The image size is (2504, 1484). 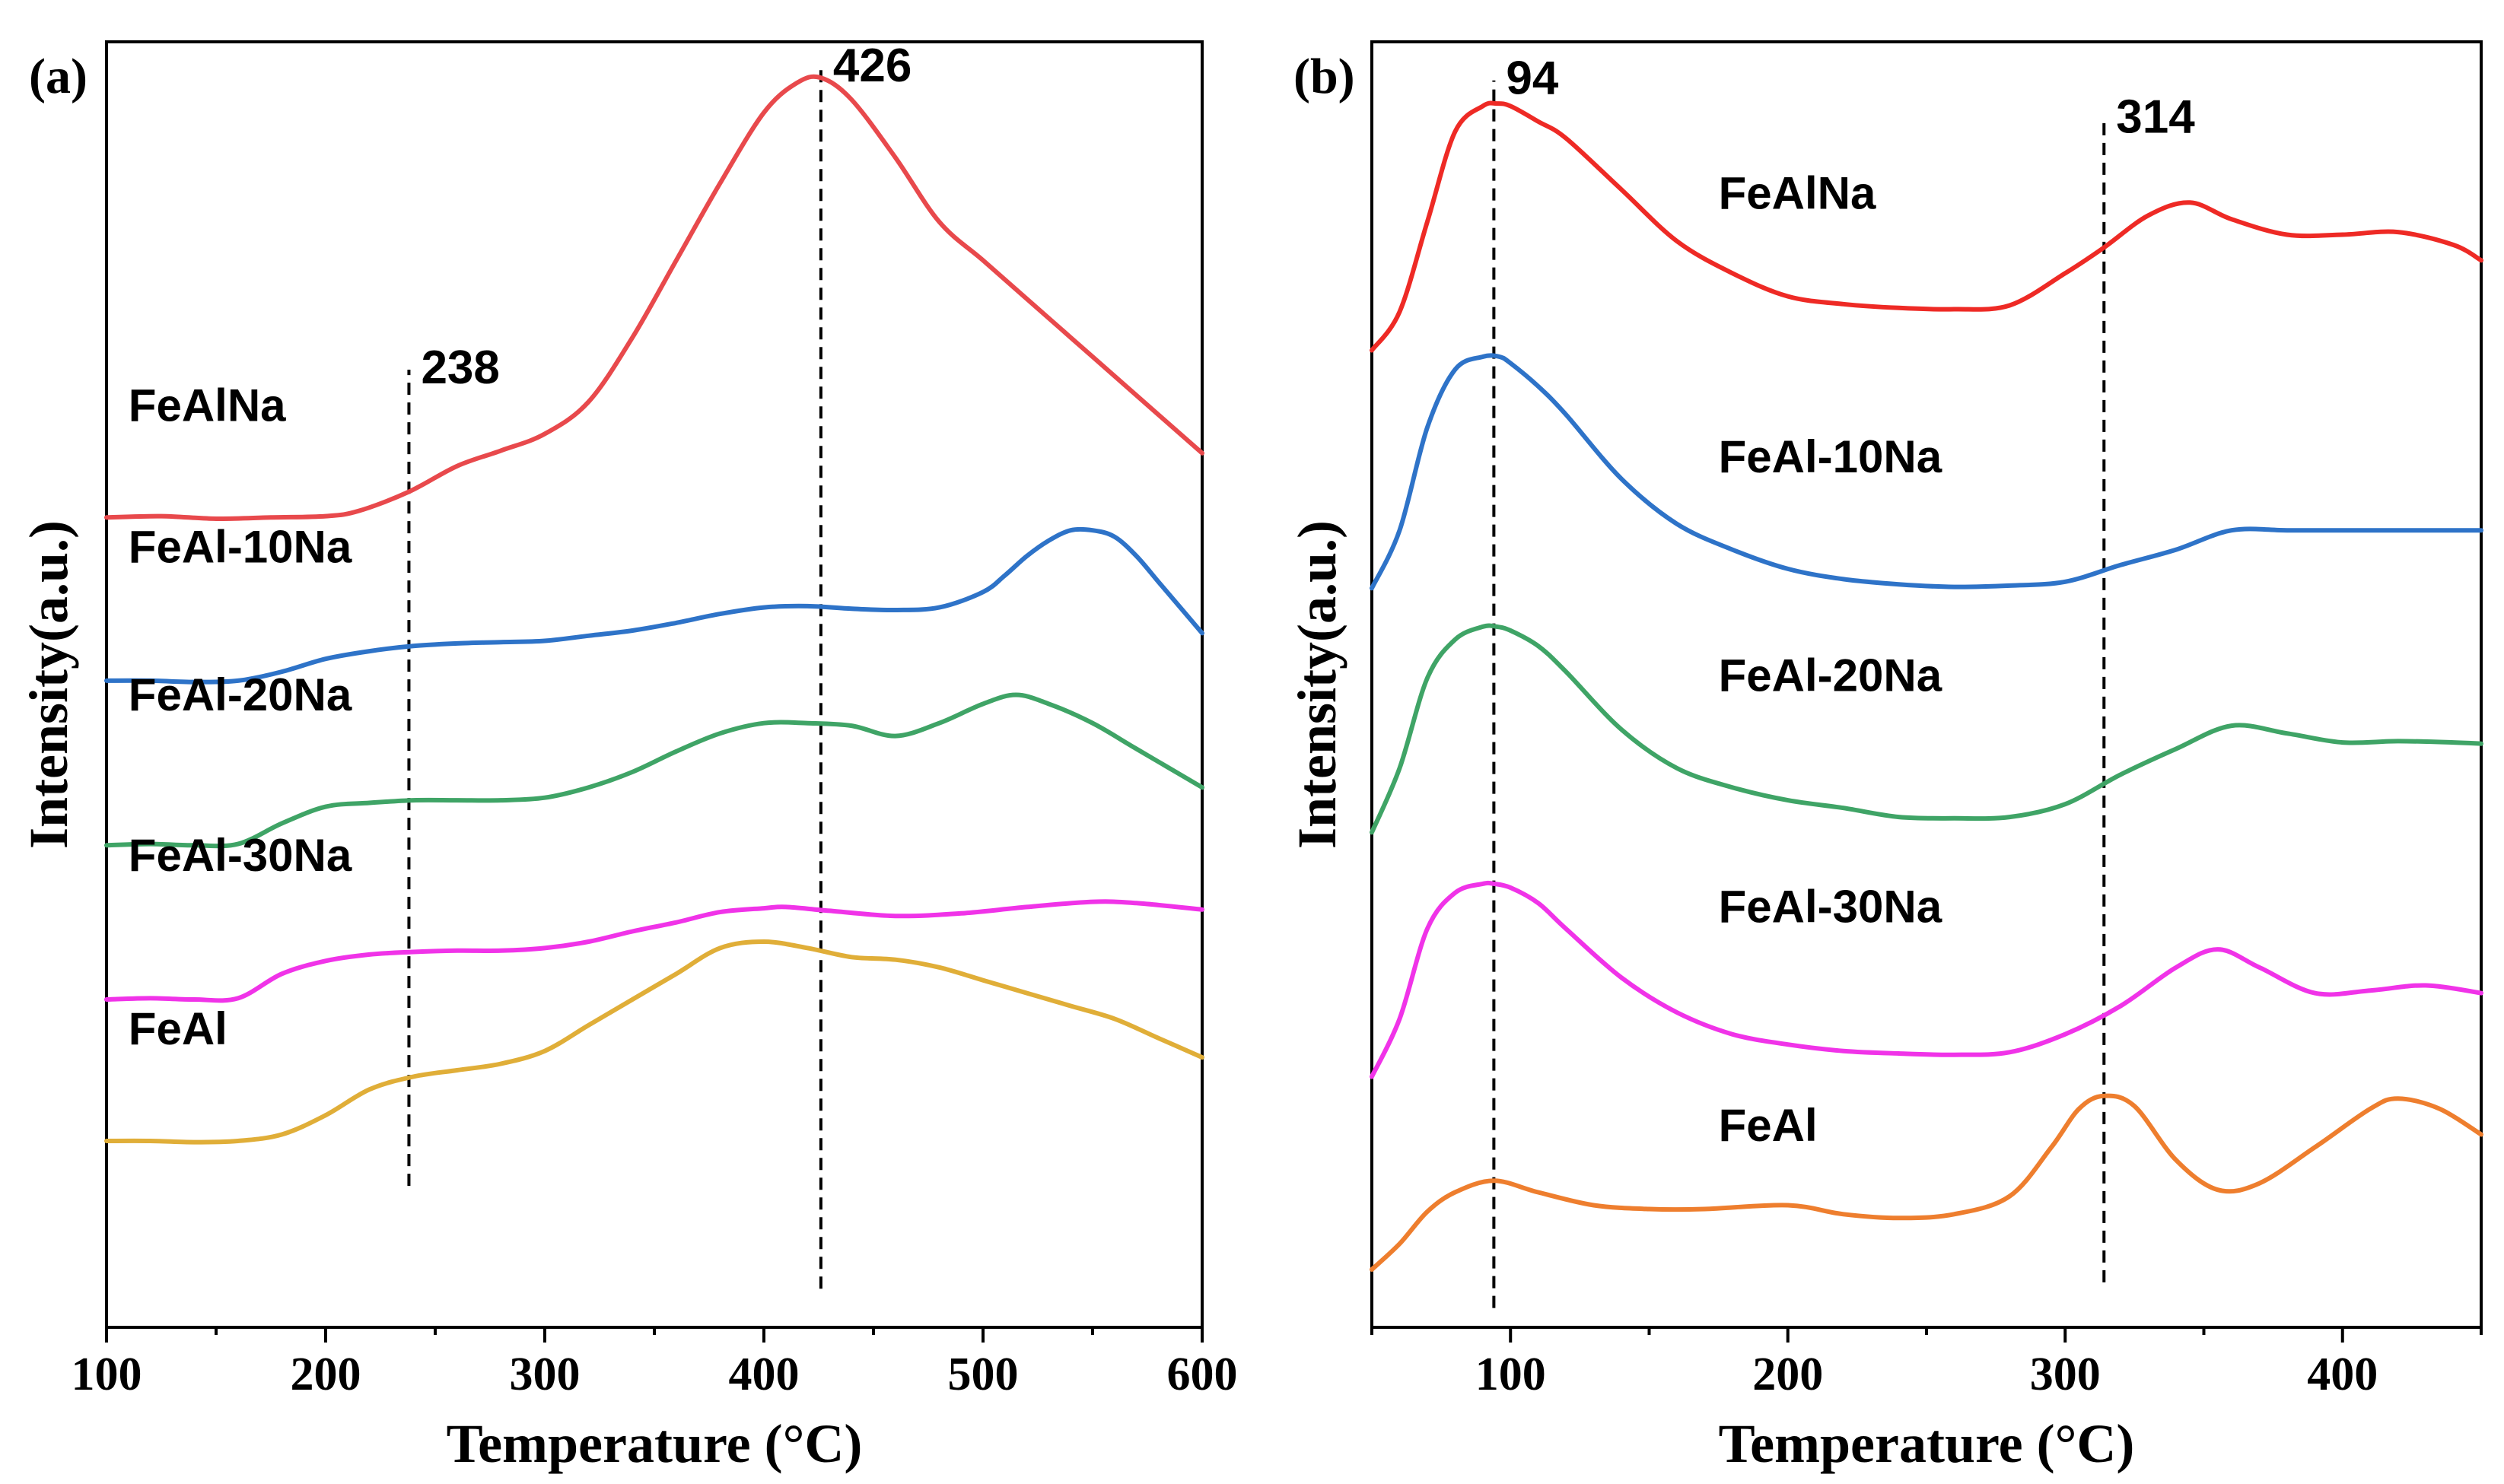 What do you see at coordinates (872, 66) in the screenshot?
I see `panel-a-annotation-426: 426` at bounding box center [872, 66].